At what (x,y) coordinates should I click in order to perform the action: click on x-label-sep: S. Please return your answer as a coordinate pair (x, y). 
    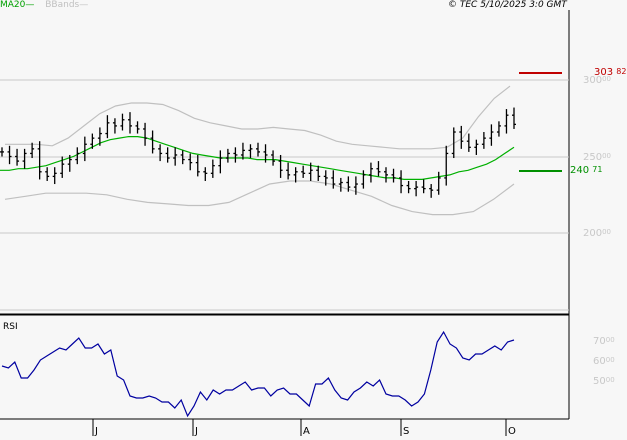
    Looking at the image, I should click on (406, 431).